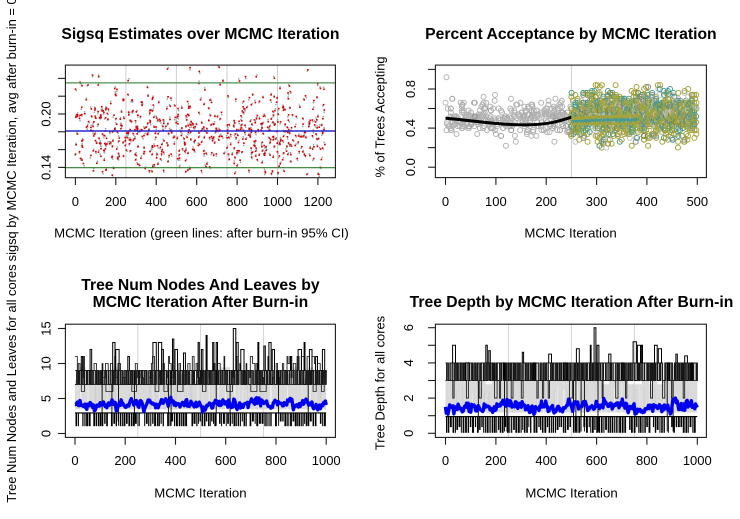  Describe the element at coordinates (379, 383) in the screenshot. I see `svg-text: Tree Depth for all cores` at that location.